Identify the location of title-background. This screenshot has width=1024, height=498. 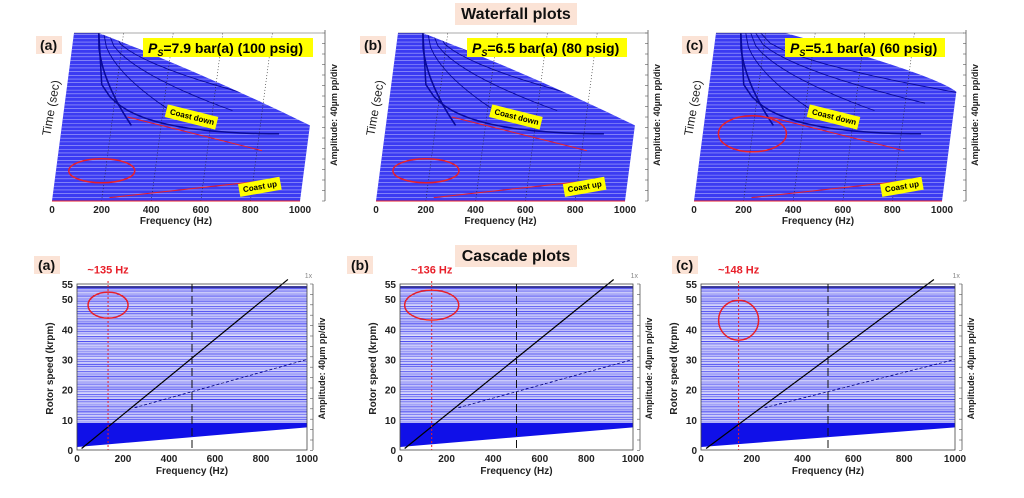
(516, 14).